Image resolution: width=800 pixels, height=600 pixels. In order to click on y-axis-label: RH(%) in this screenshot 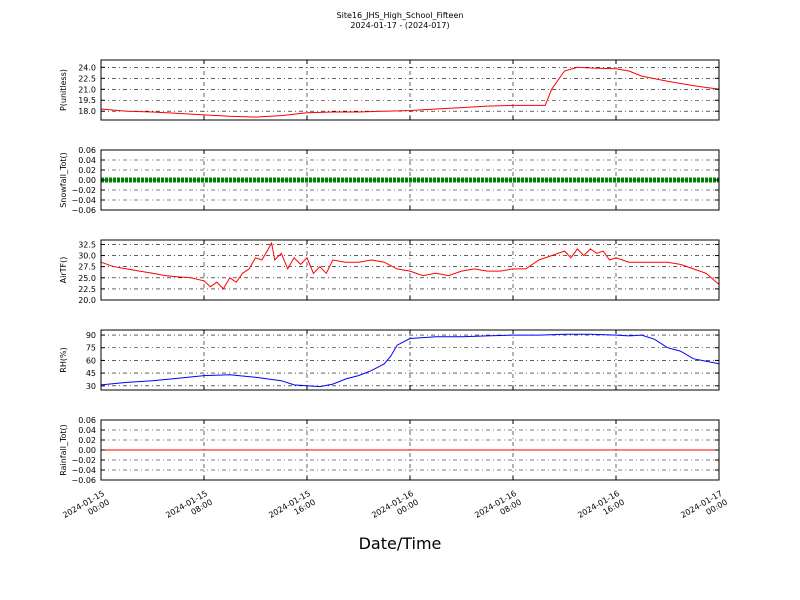, I will do `click(63, 359)`.